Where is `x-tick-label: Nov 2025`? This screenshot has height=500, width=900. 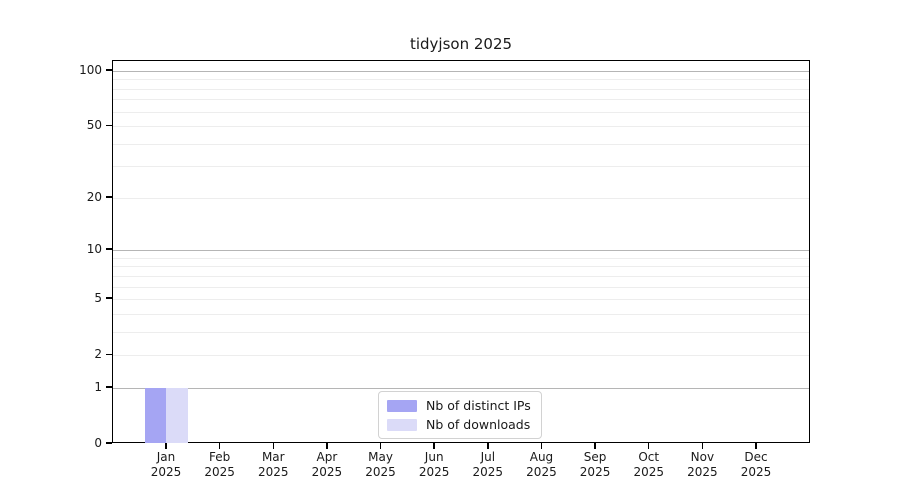
x-tick-label: Nov 2025 is located at coordinates (702, 464).